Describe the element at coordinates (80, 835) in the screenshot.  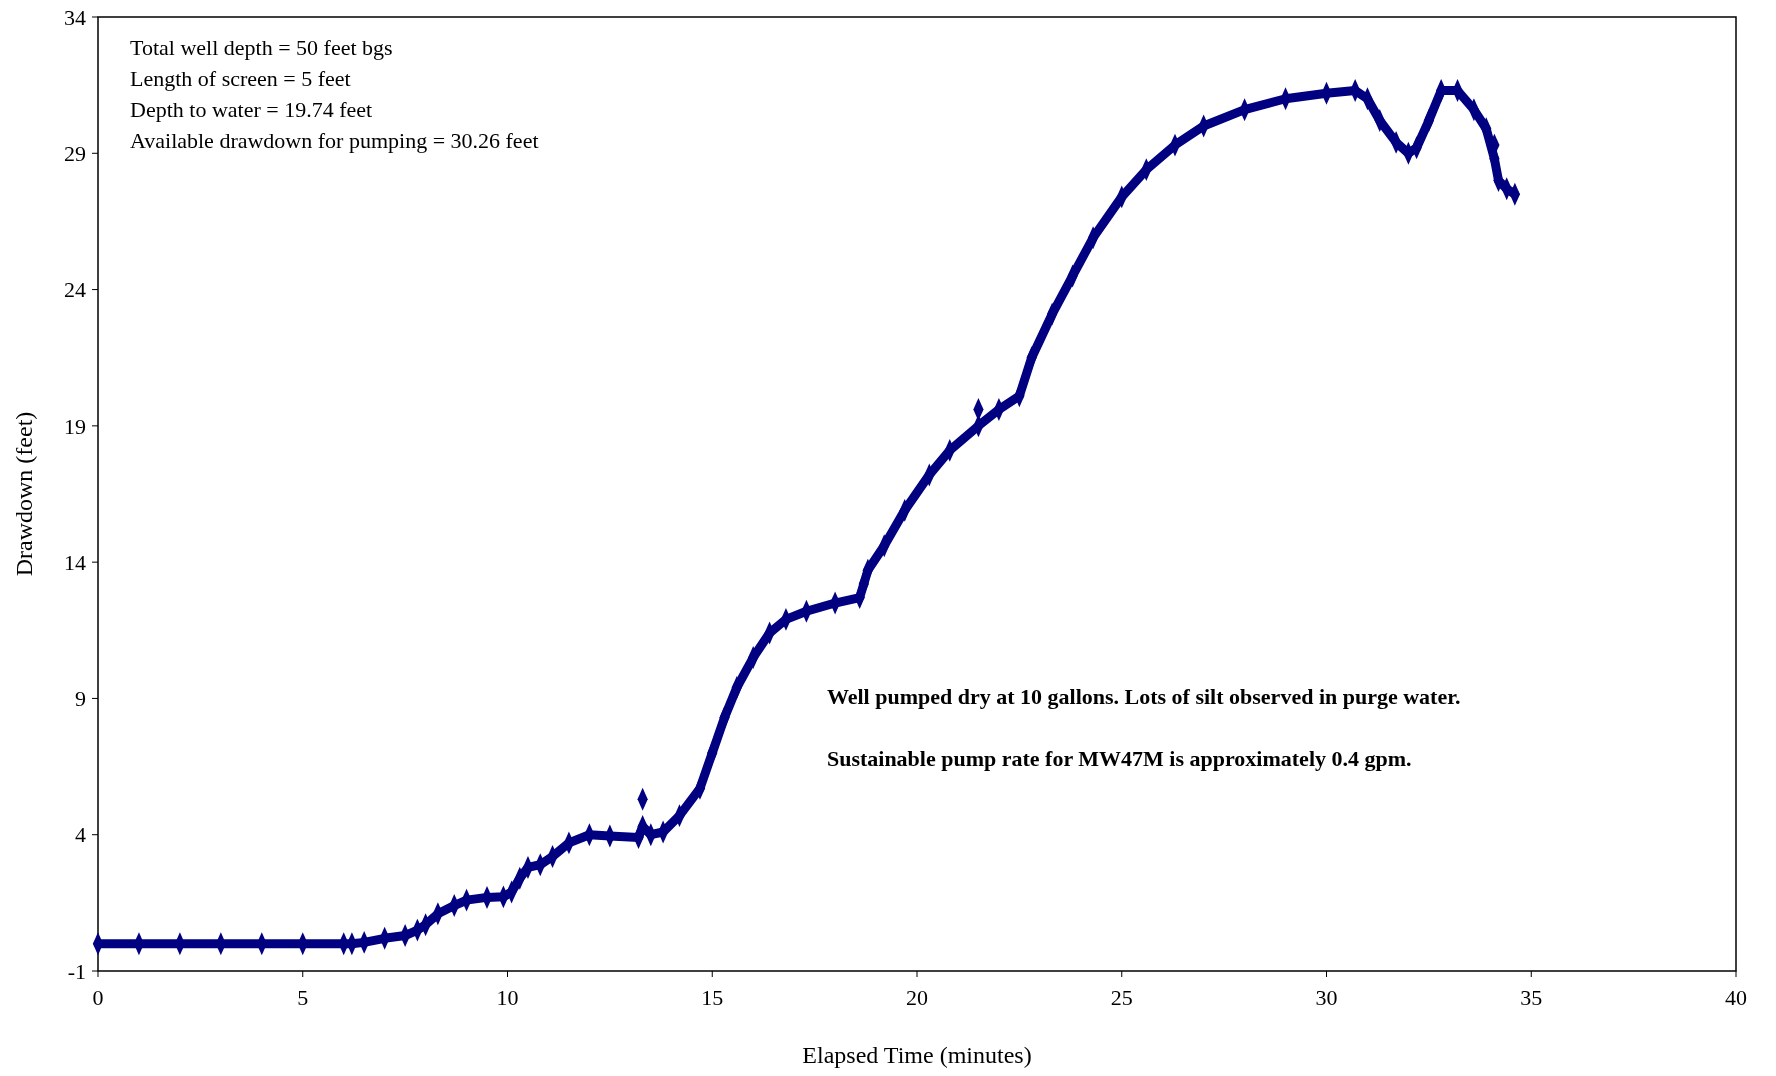
I see `y-tick-label: 4` at that location.